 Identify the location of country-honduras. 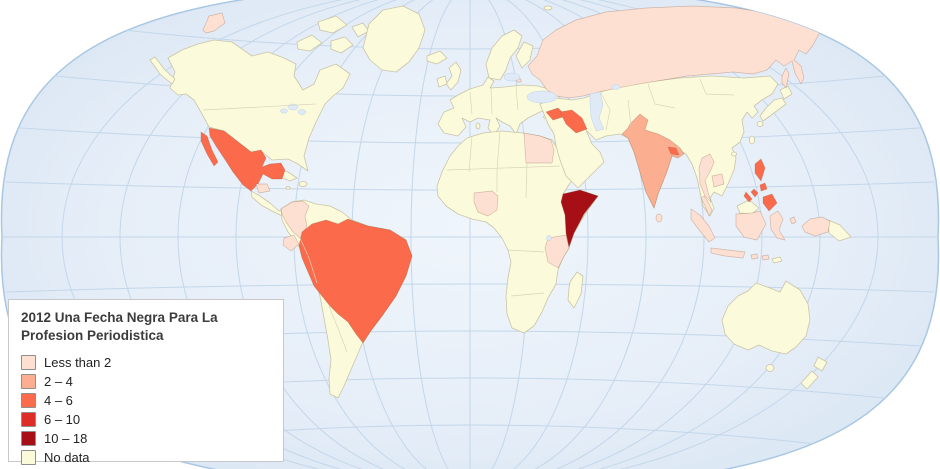
(263, 188).